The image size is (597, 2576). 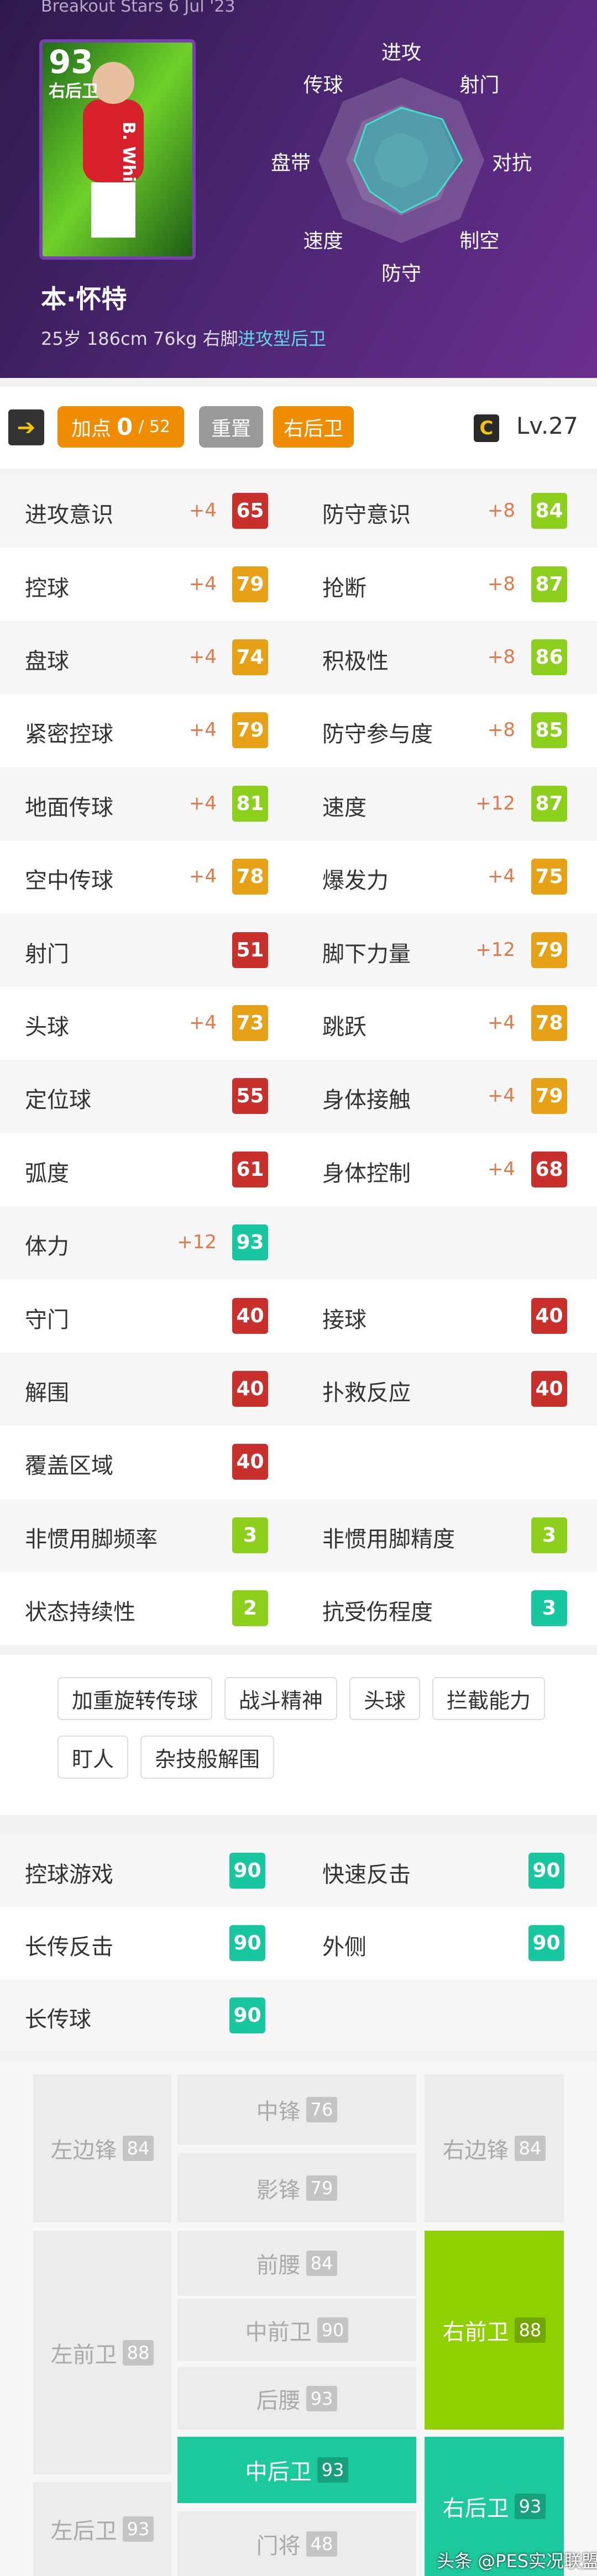 I want to click on stat-name: 抢断, so click(x=344, y=588).